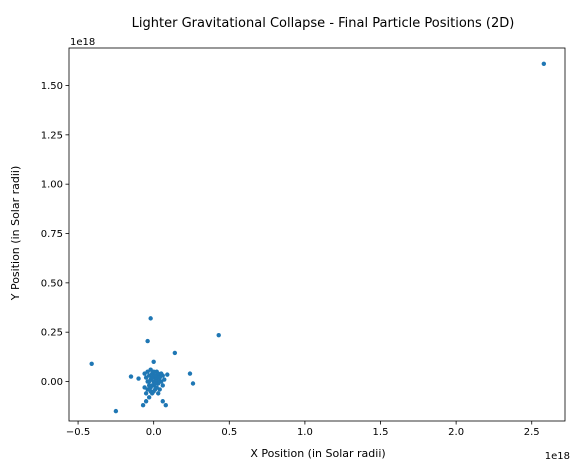 The image size is (576, 470). What do you see at coordinates (317, 453) in the screenshot?
I see `x-axis-label: X Position (in Solar radii)` at bounding box center [317, 453].